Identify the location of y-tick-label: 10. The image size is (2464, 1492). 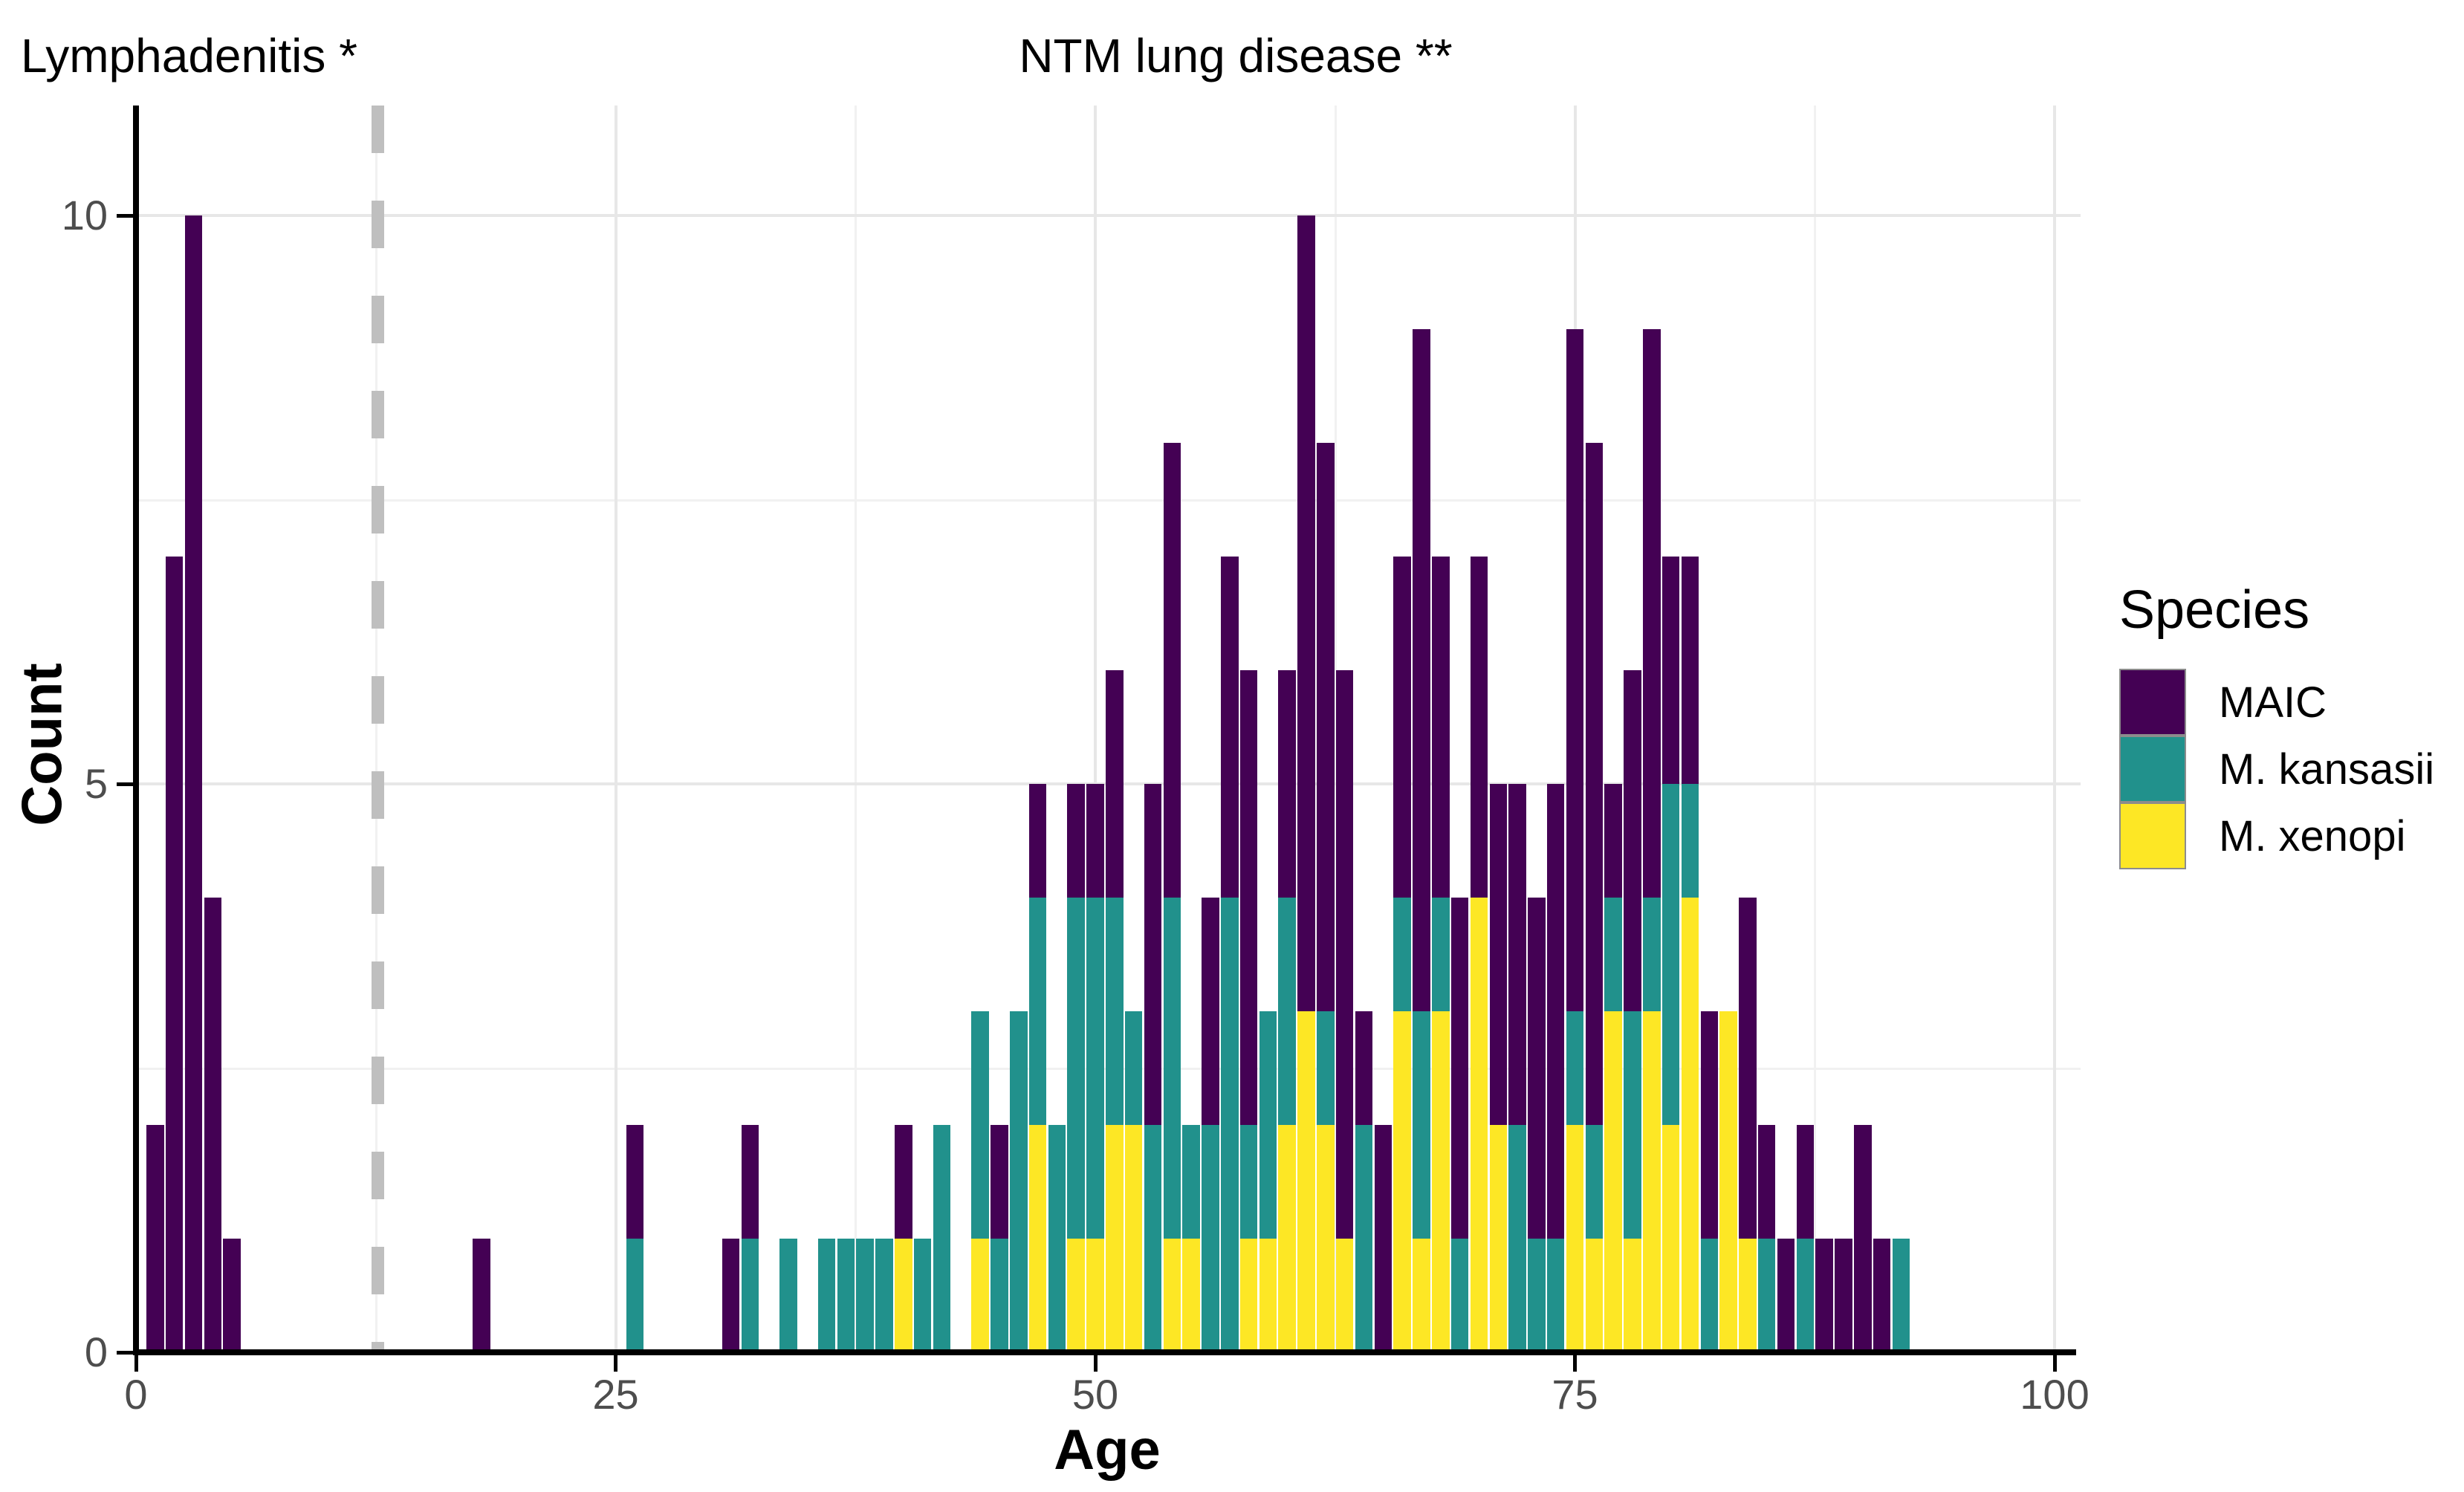
(84, 216).